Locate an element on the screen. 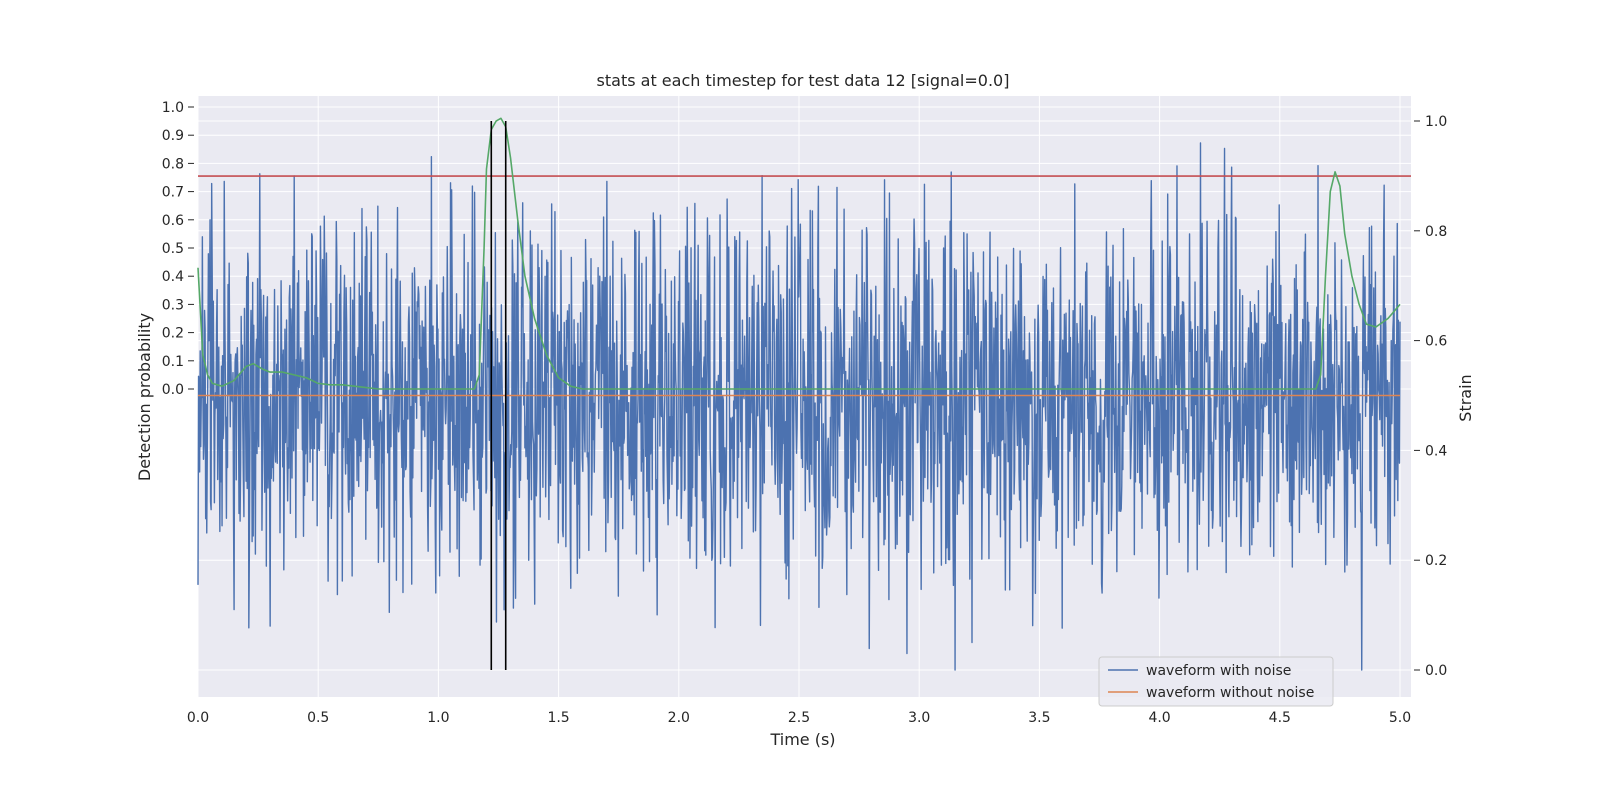  y-left-axis-label: Detection probability is located at coordinates (144, 397).